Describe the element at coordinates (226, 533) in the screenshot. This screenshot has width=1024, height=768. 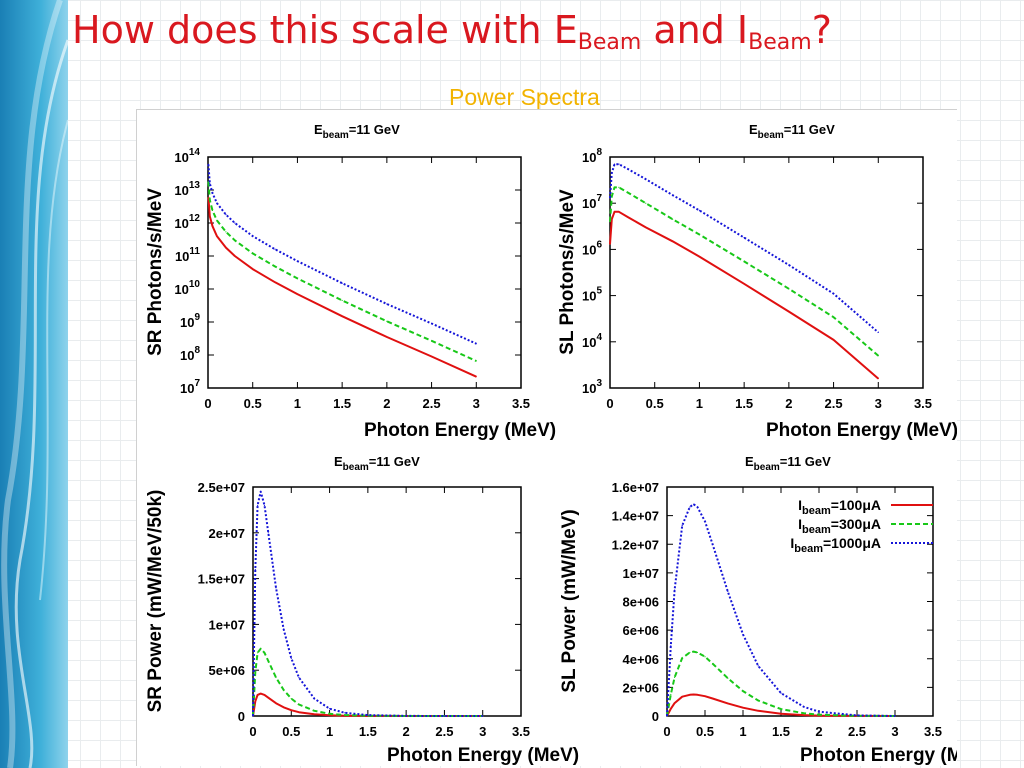
I see `y-tick-label: 2e+07` at that location.